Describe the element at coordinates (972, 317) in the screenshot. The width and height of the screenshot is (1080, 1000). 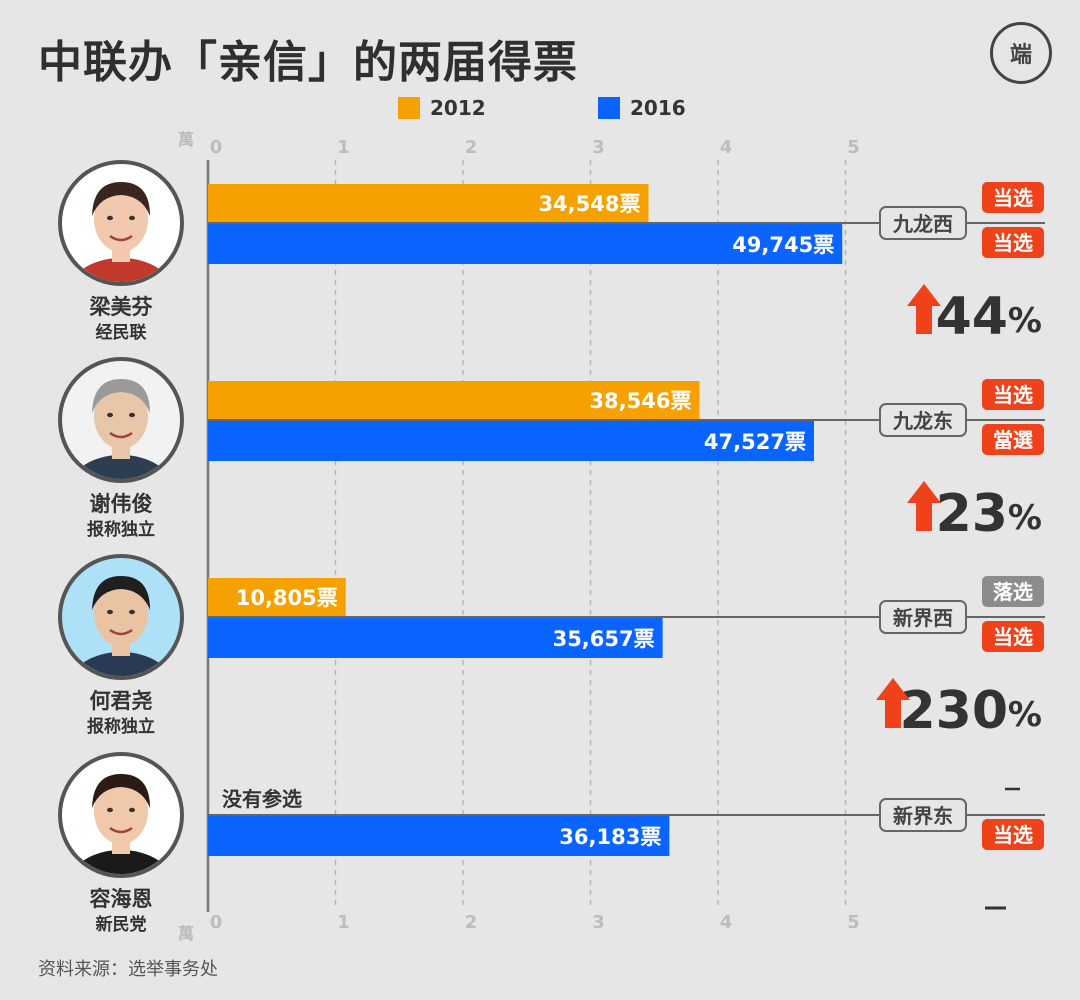
I see `change-value: 44` at that location.